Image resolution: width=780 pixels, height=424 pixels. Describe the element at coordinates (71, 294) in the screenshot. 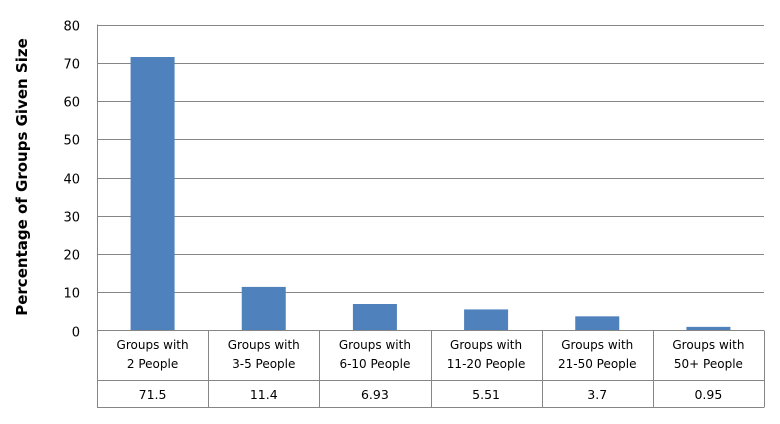

I see `y-tick-label: 10` at that location.